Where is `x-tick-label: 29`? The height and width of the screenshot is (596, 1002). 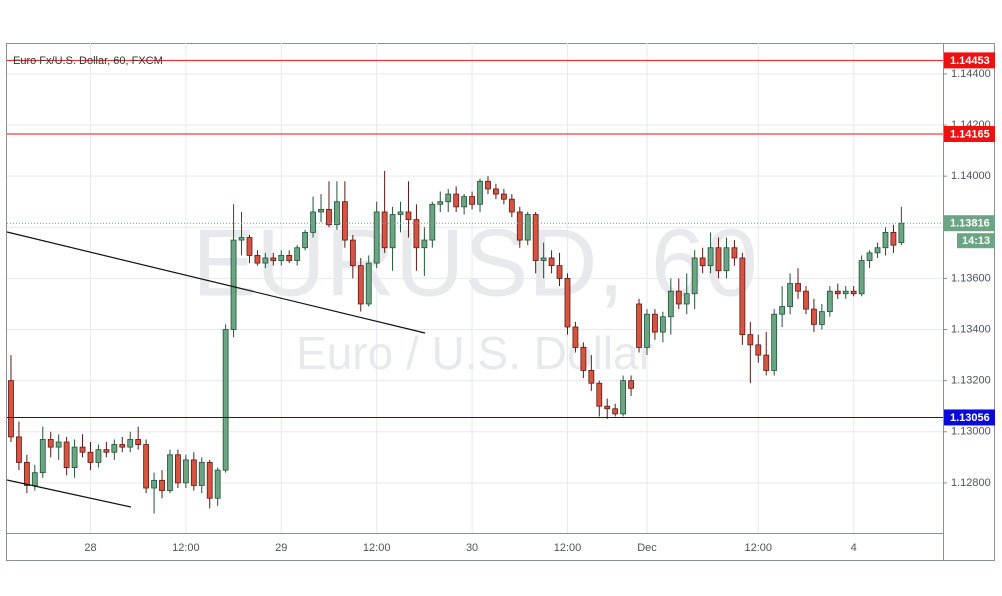
x-tick-label: 29 is located at coordinates (281, 548).